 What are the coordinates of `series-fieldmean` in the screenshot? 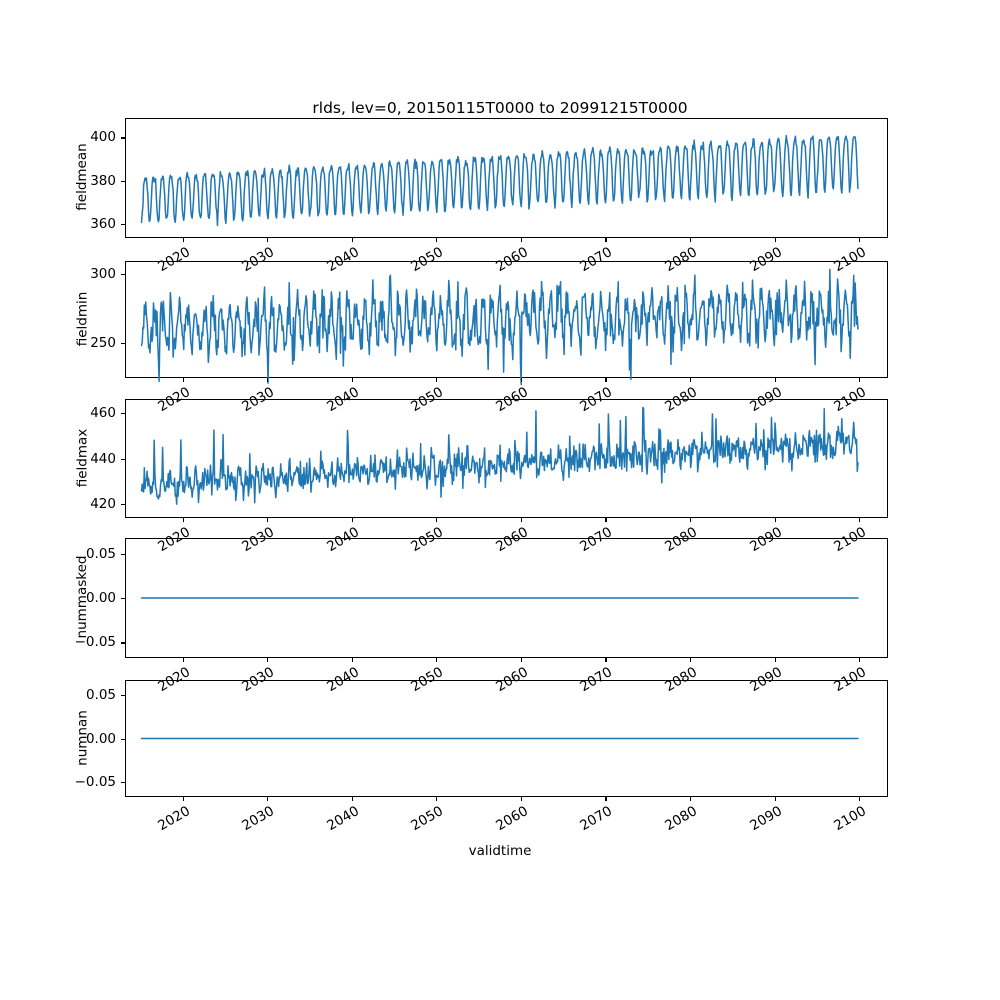 It's located at (499, 180).